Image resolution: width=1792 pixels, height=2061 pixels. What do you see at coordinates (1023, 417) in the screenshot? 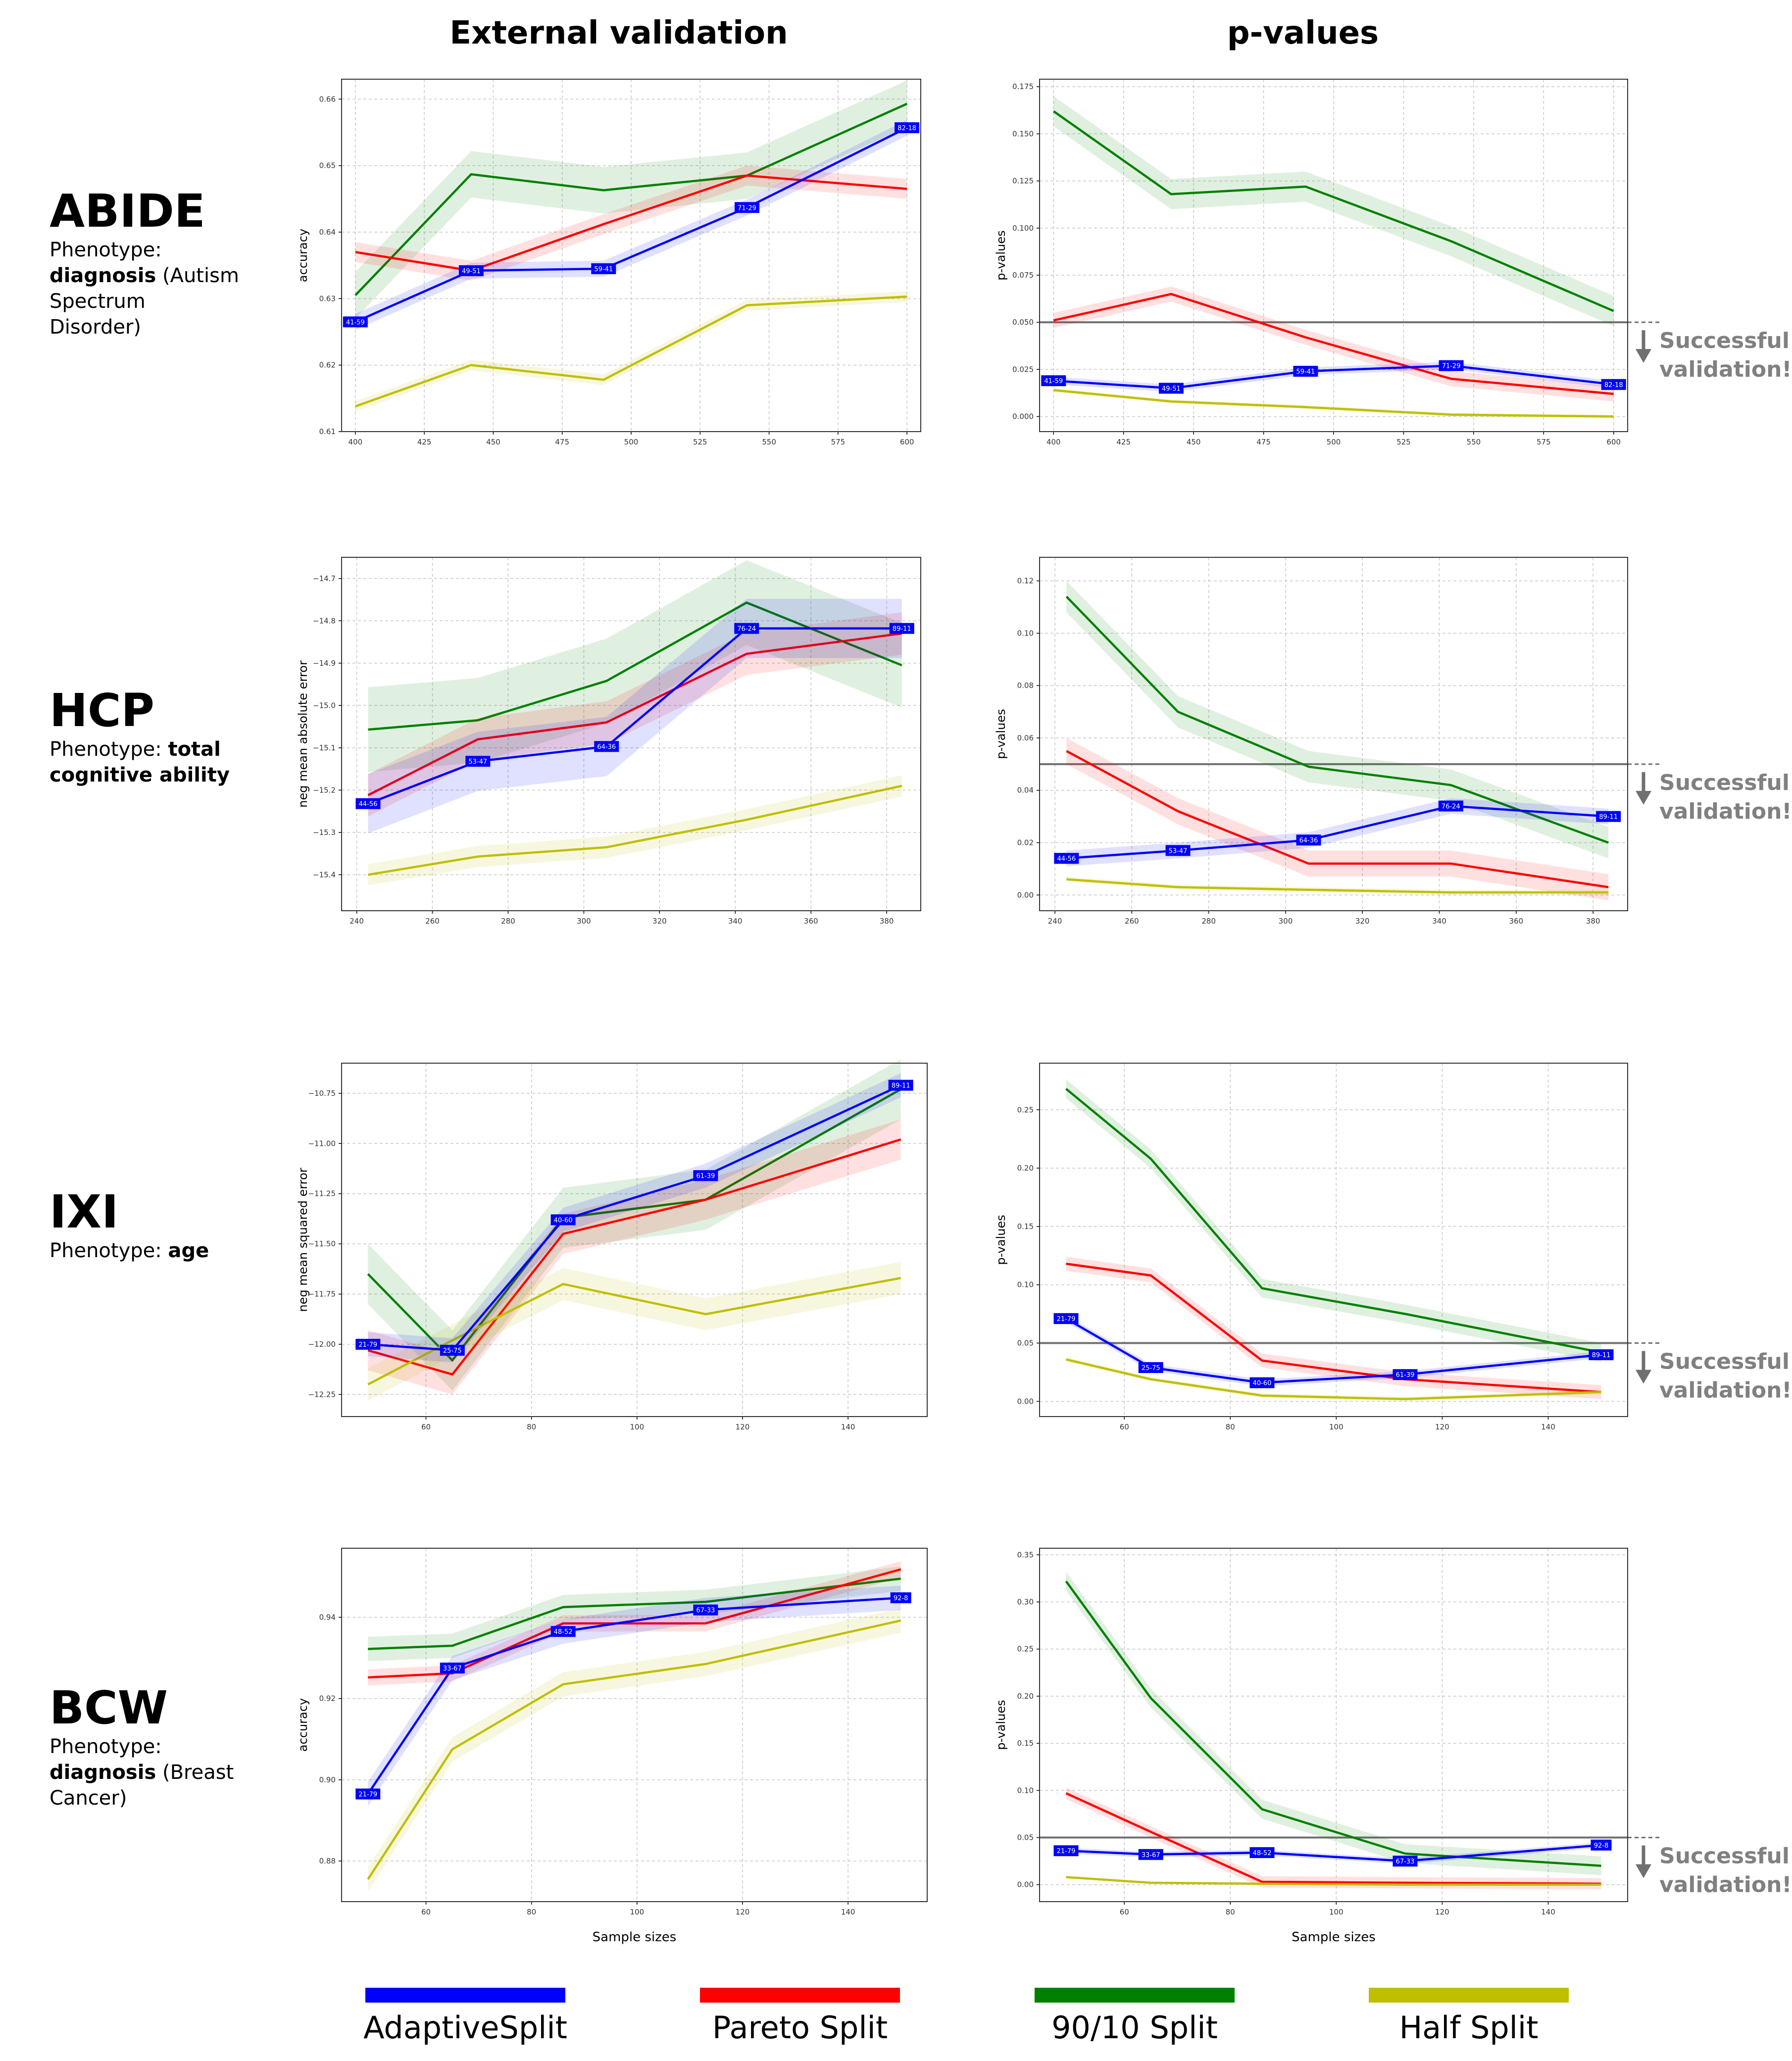
I see `y-tick-label: 0.000` at bounding box center [1023, 417].